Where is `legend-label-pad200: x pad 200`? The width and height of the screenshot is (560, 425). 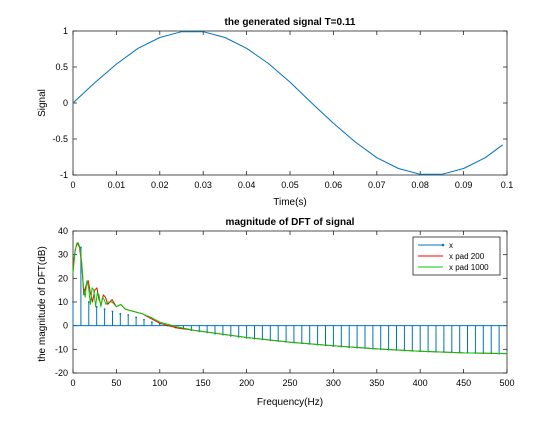
legend-label-pad200: x pad 200 is located at coordinates (467, 256).